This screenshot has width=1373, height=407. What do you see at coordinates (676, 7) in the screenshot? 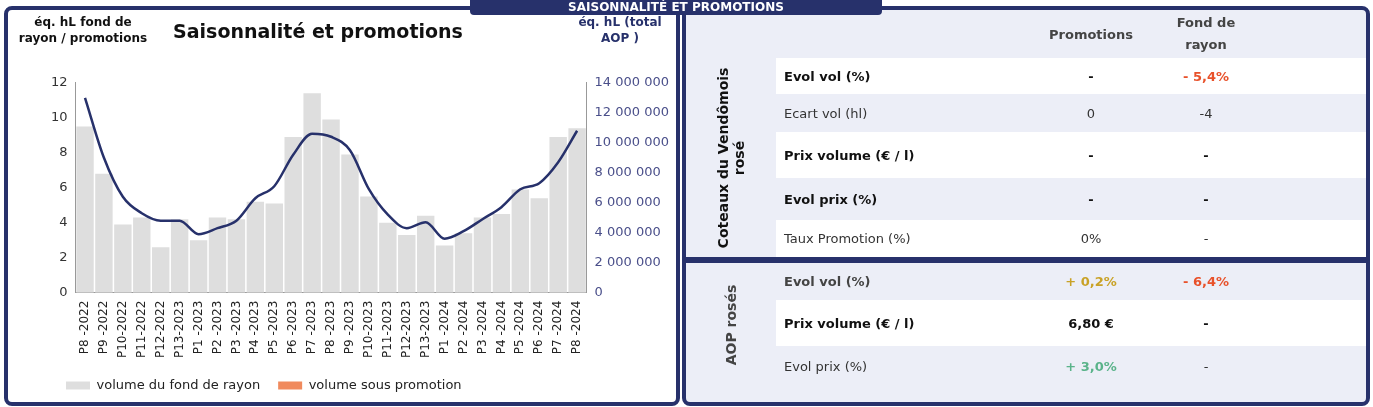
I see `text: SAISONNALITÉ ET PROMOTIONS` at bounding box center [676, 7].